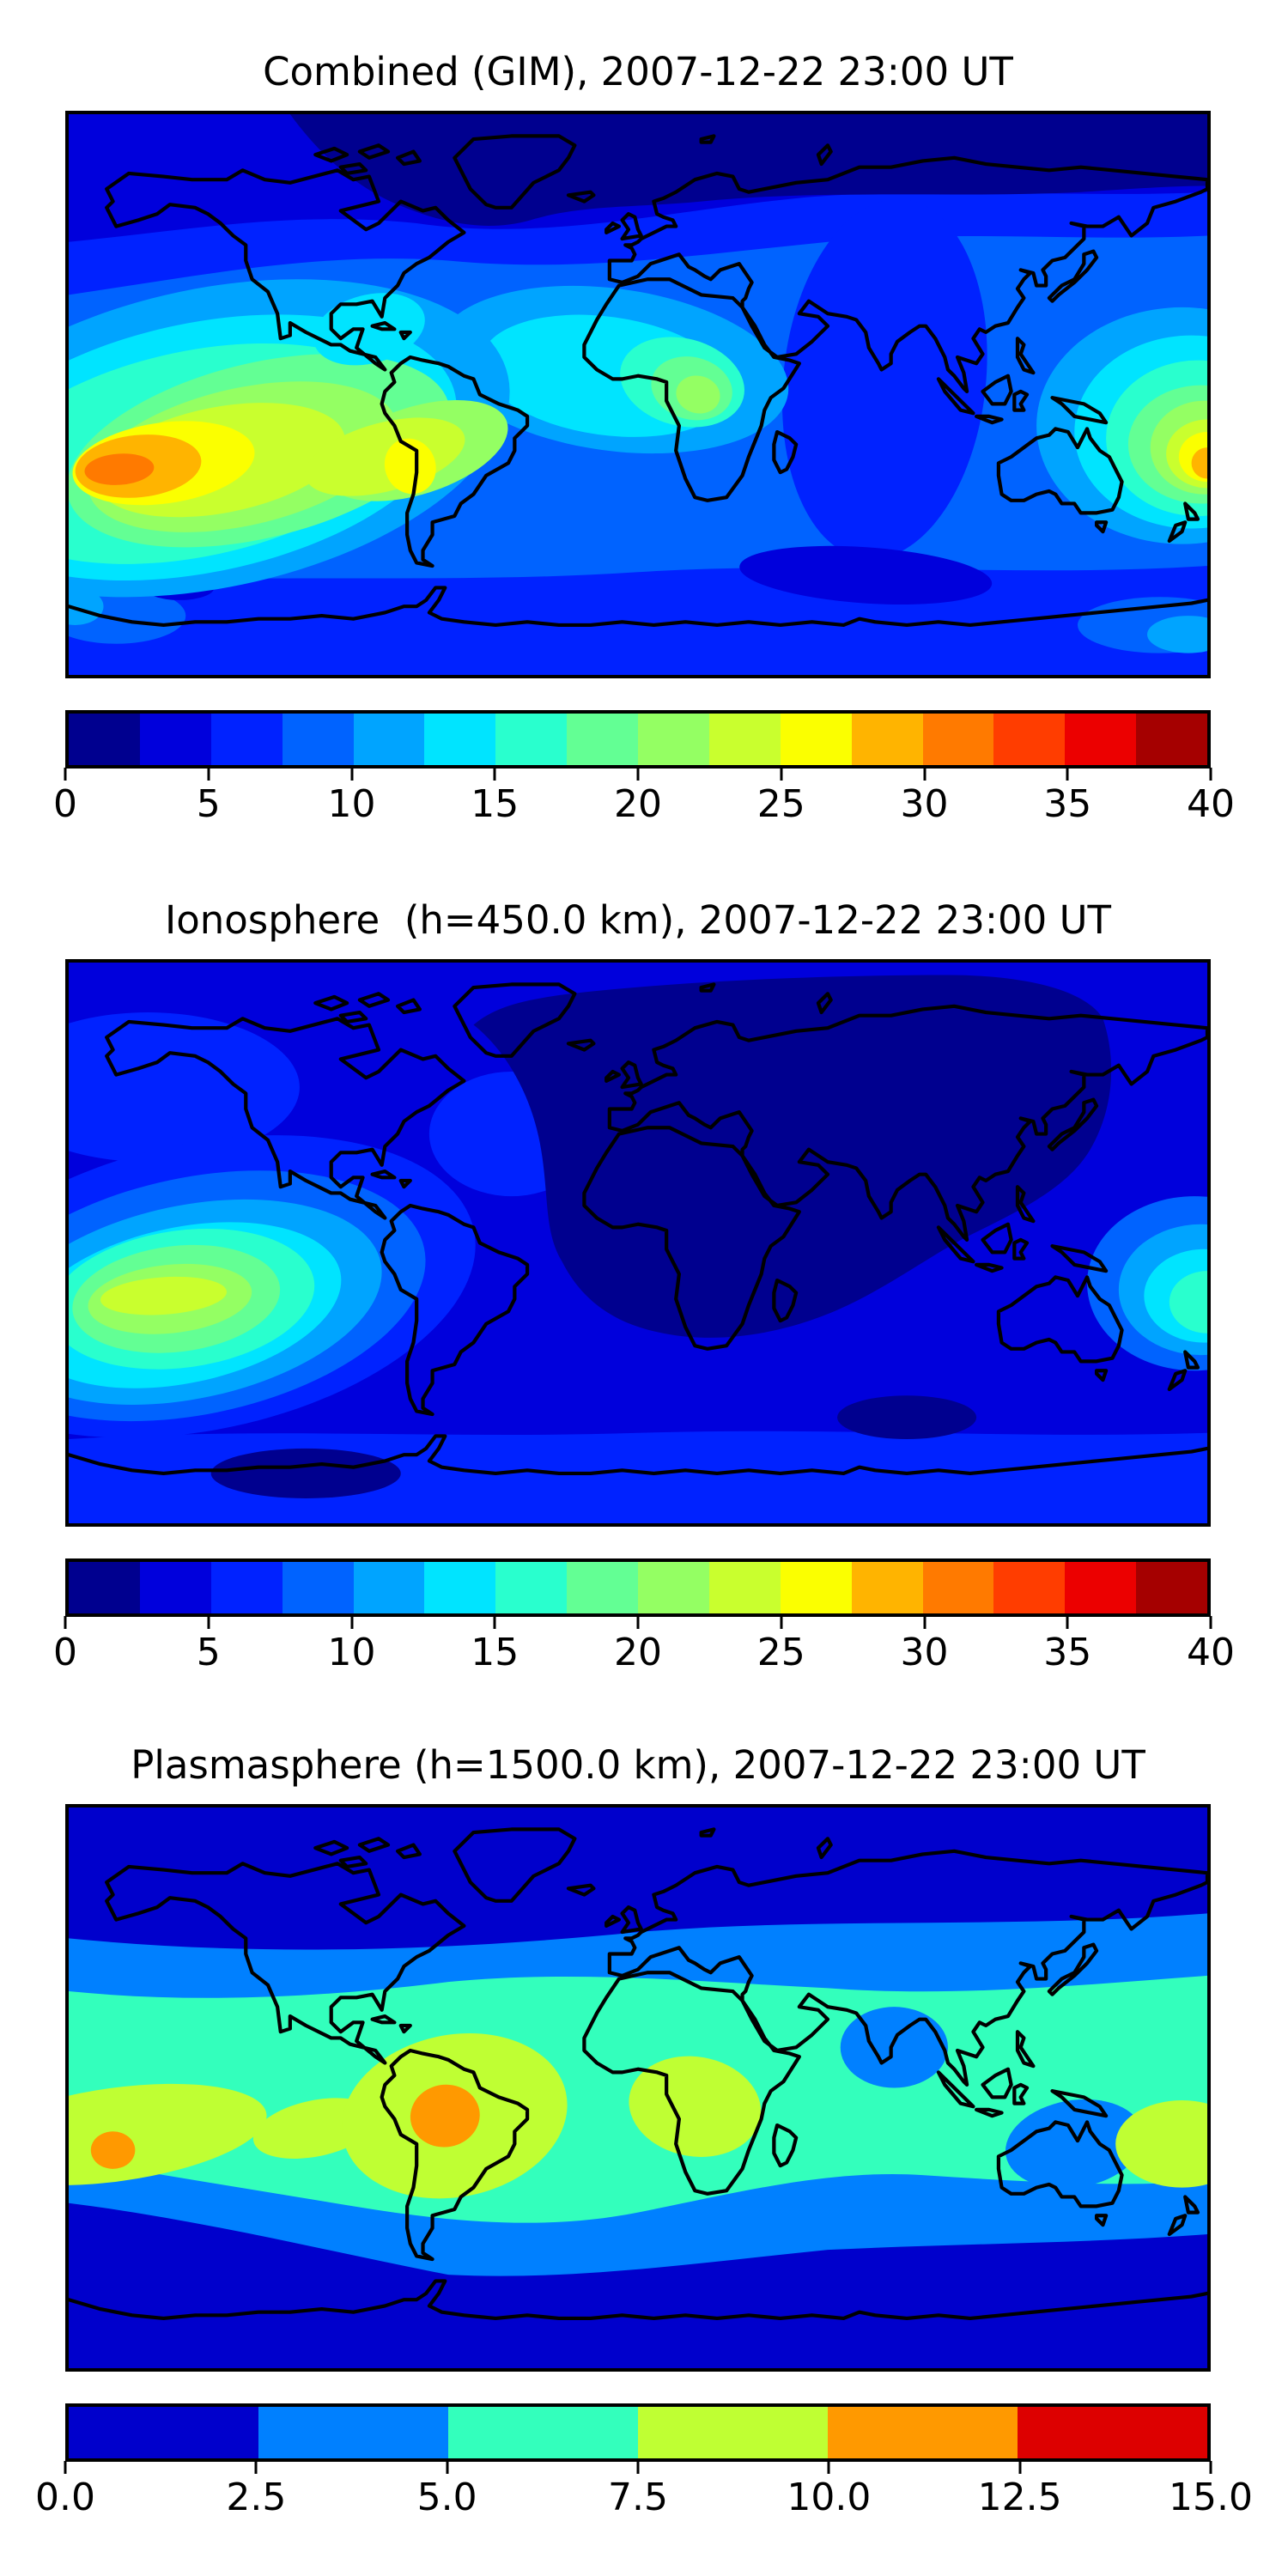  I want to click on colorbar-ionosphere, so click(638, 1587).